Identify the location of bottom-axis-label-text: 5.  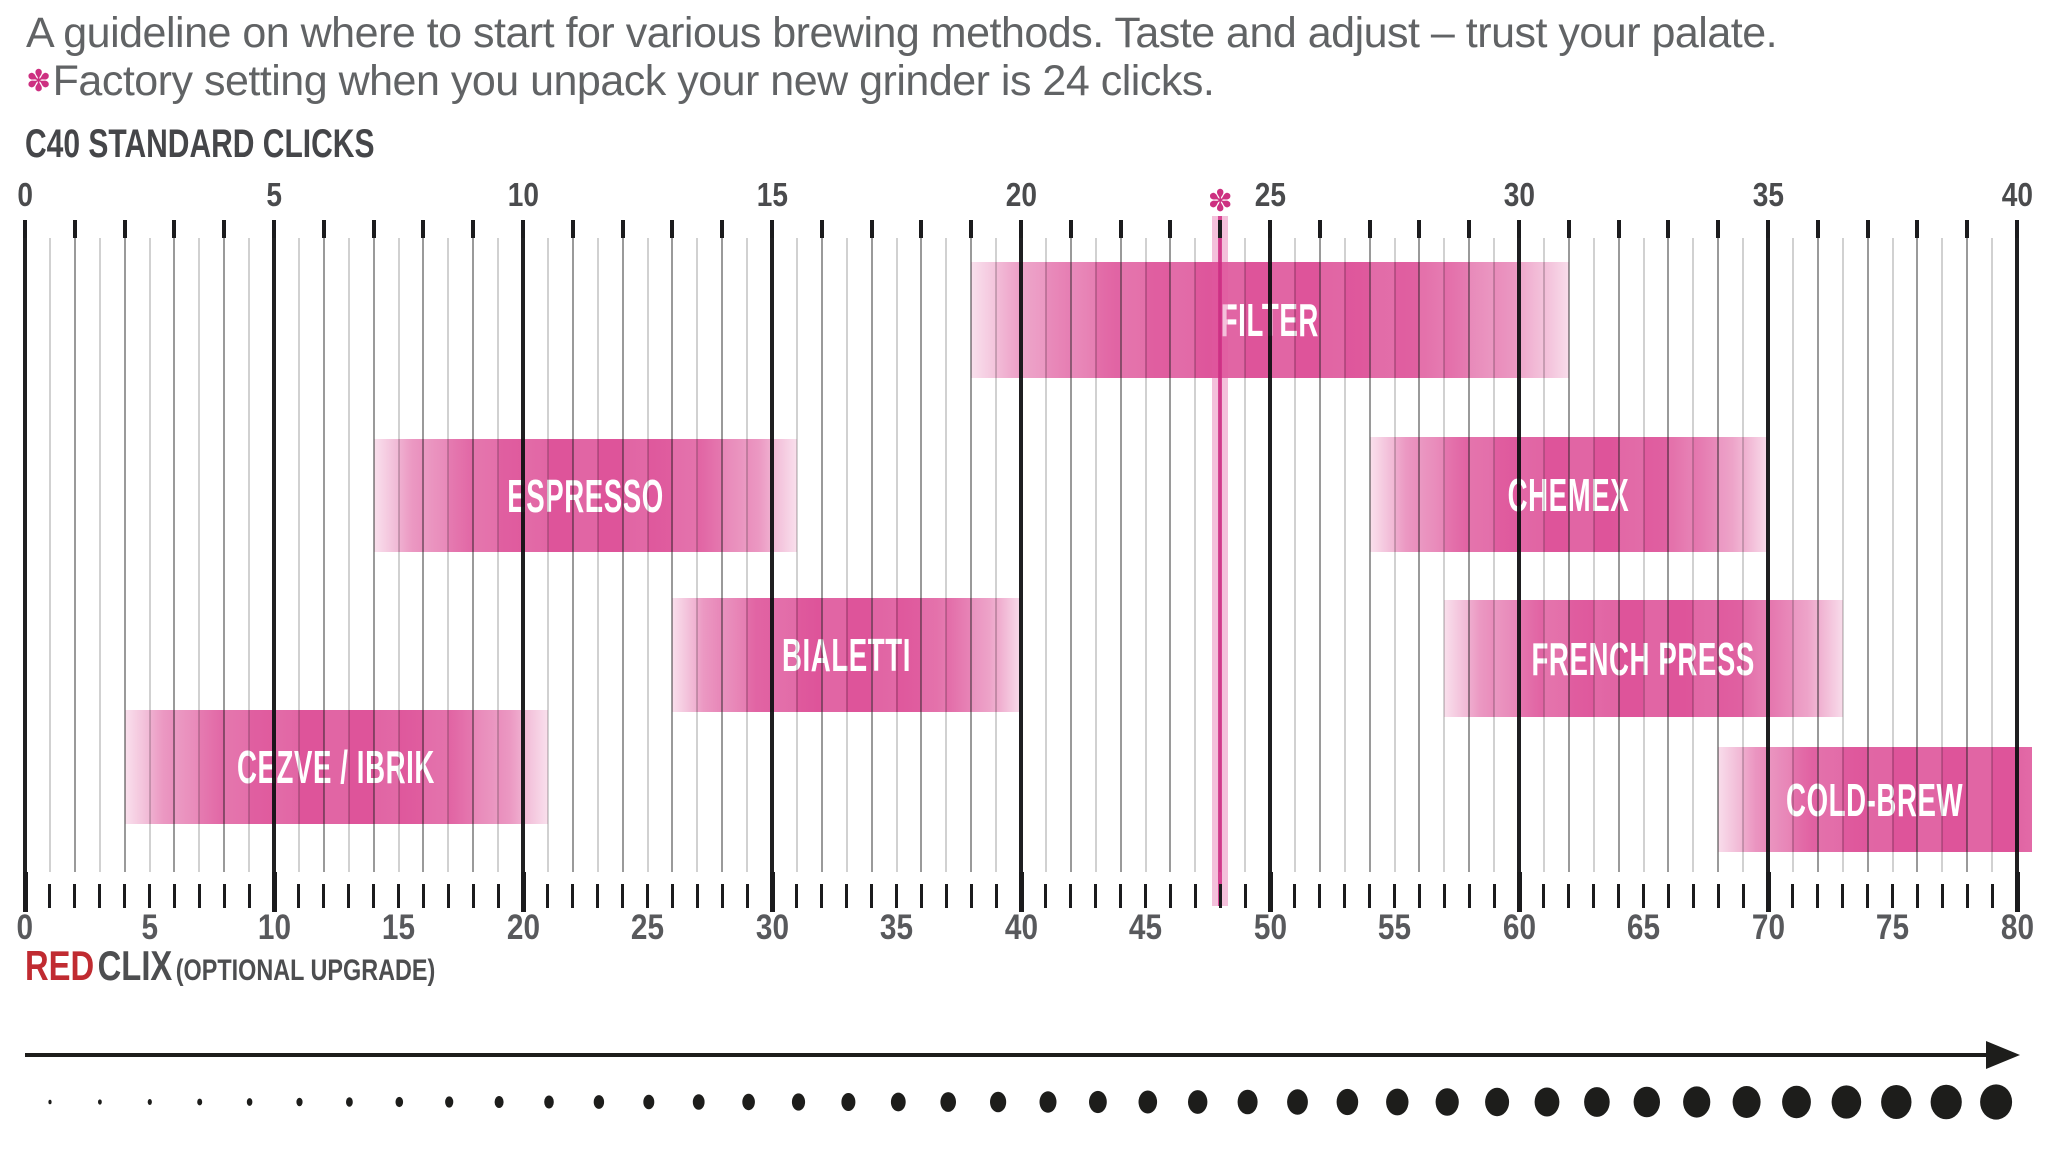
(149, 927).